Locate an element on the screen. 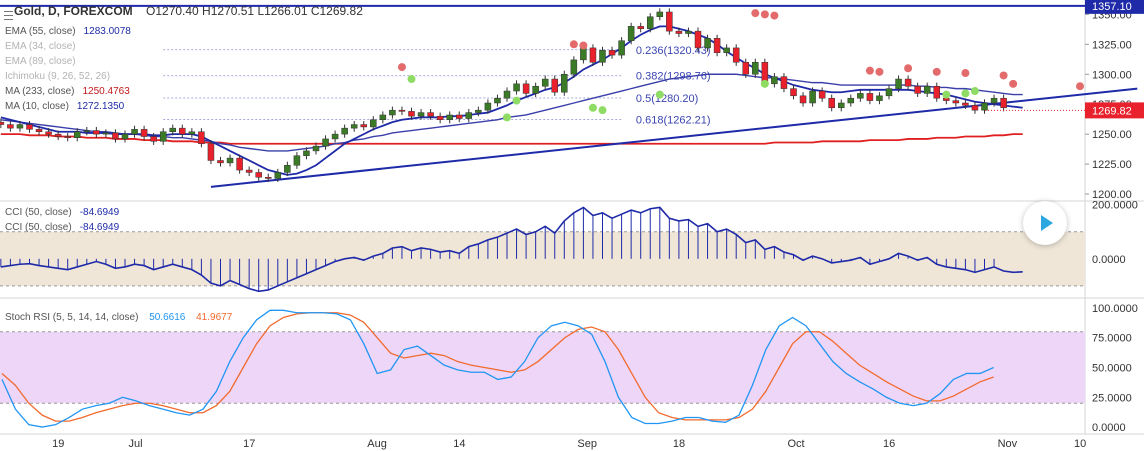 The width and height of the screenshot is (1144, 451). time-tick-label: Sep is located at coordinates (587, 444).